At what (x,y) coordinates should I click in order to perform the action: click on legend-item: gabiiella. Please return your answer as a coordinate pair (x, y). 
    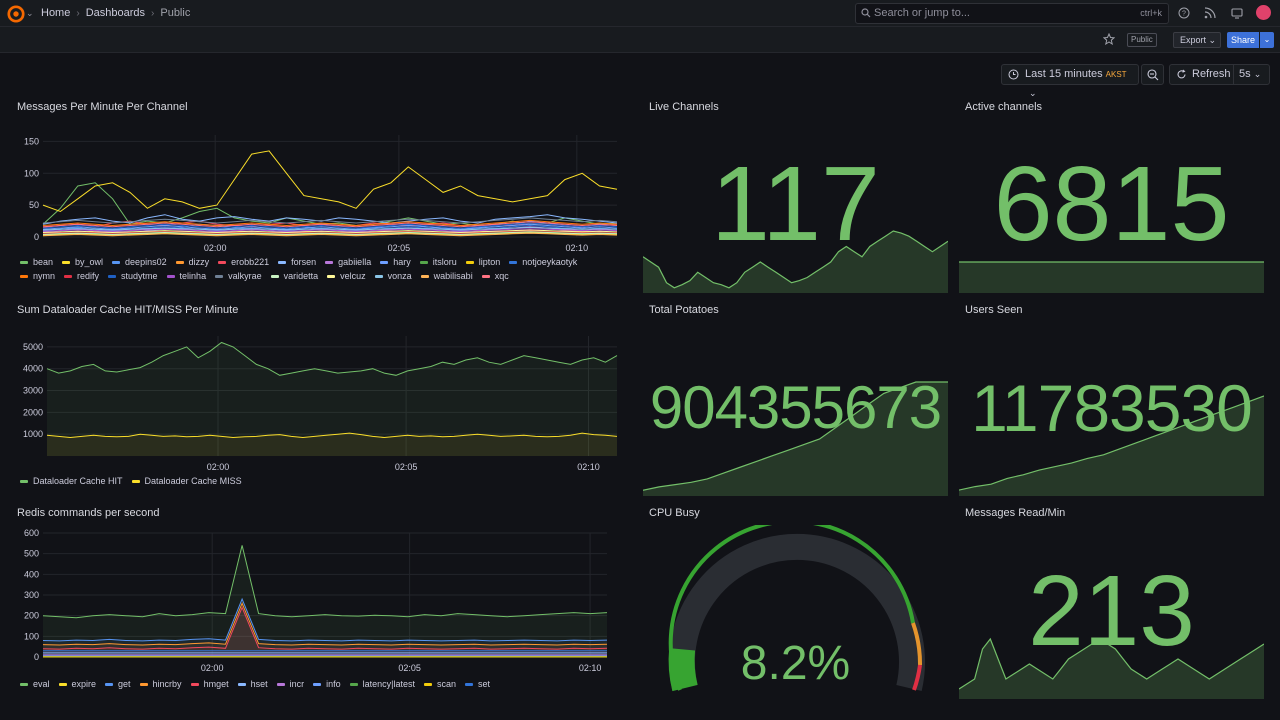
    Looking at the image, I should click on (348, 262).